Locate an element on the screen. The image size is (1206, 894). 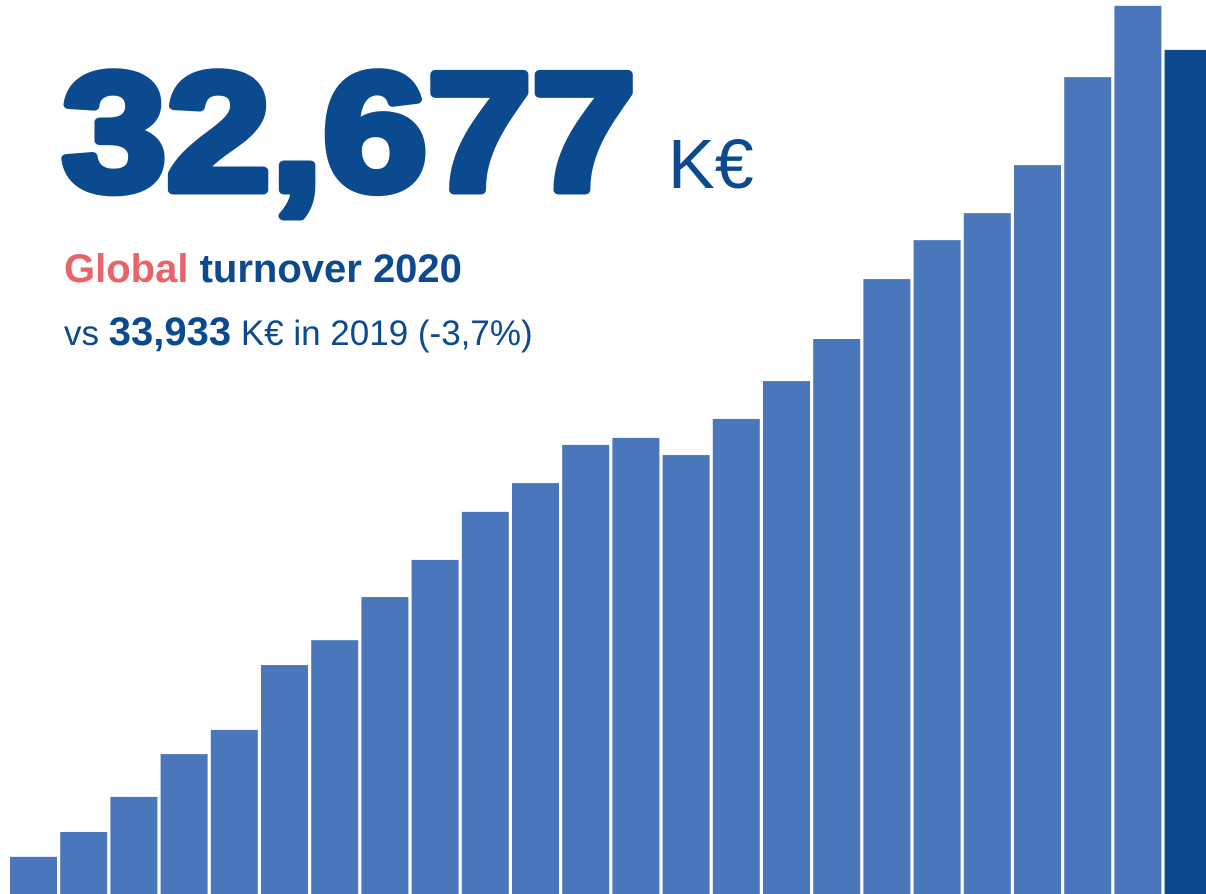
subtitle-highlight: Global is located at coordinates (126, 269).